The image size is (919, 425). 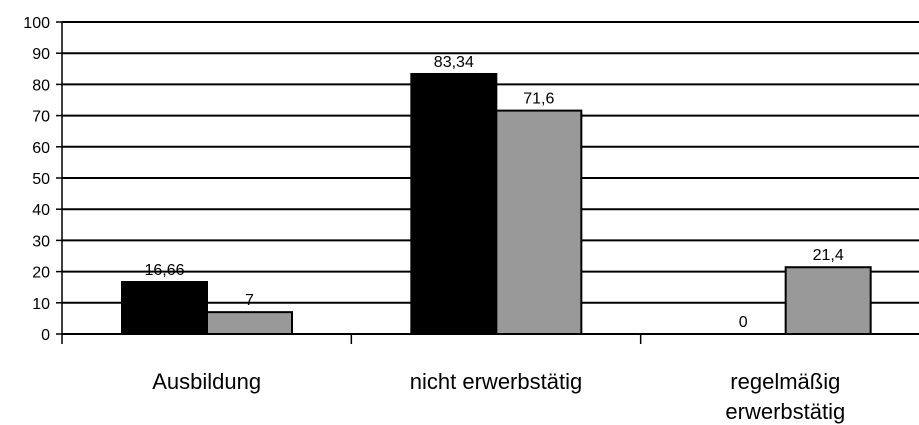 What do you see at coordinates (785, 396) in the screenshot?
I see `category-label: regelmäßig erwerbstätig` at bounding box center [785, 396].